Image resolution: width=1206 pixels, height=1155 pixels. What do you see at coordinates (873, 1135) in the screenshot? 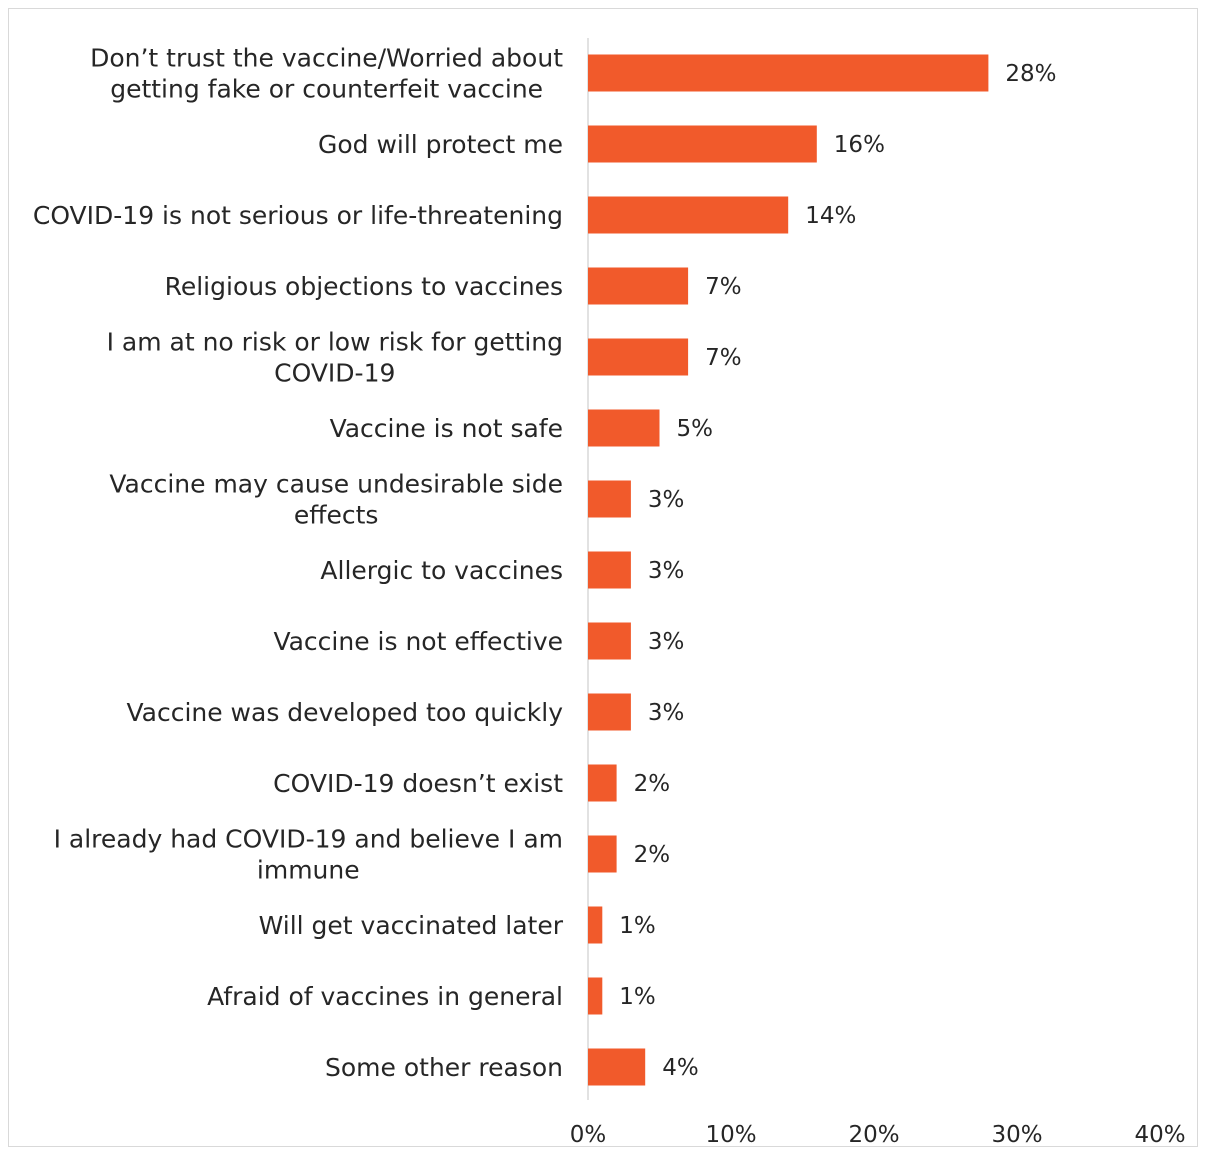
I see `x-tick-label: 20%` at bounding box center [873, 1135].